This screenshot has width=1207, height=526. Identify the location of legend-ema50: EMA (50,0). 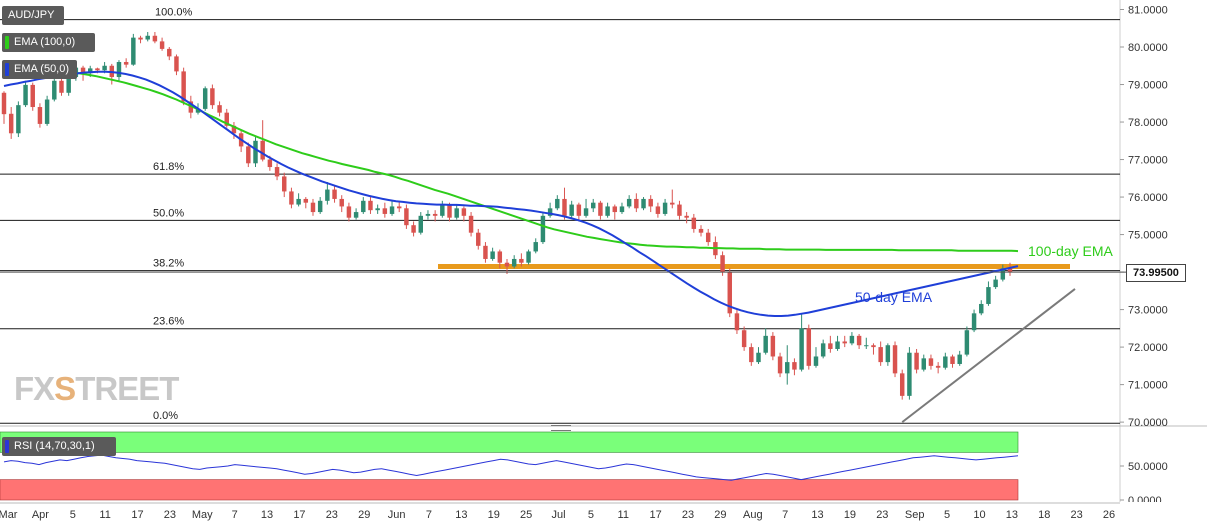
(39, 69).